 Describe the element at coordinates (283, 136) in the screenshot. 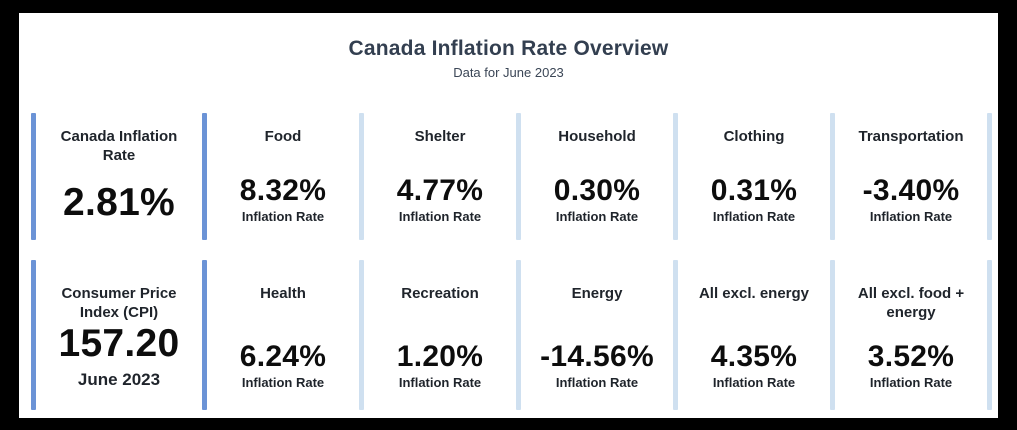

I see `card-header: Food` at that location.